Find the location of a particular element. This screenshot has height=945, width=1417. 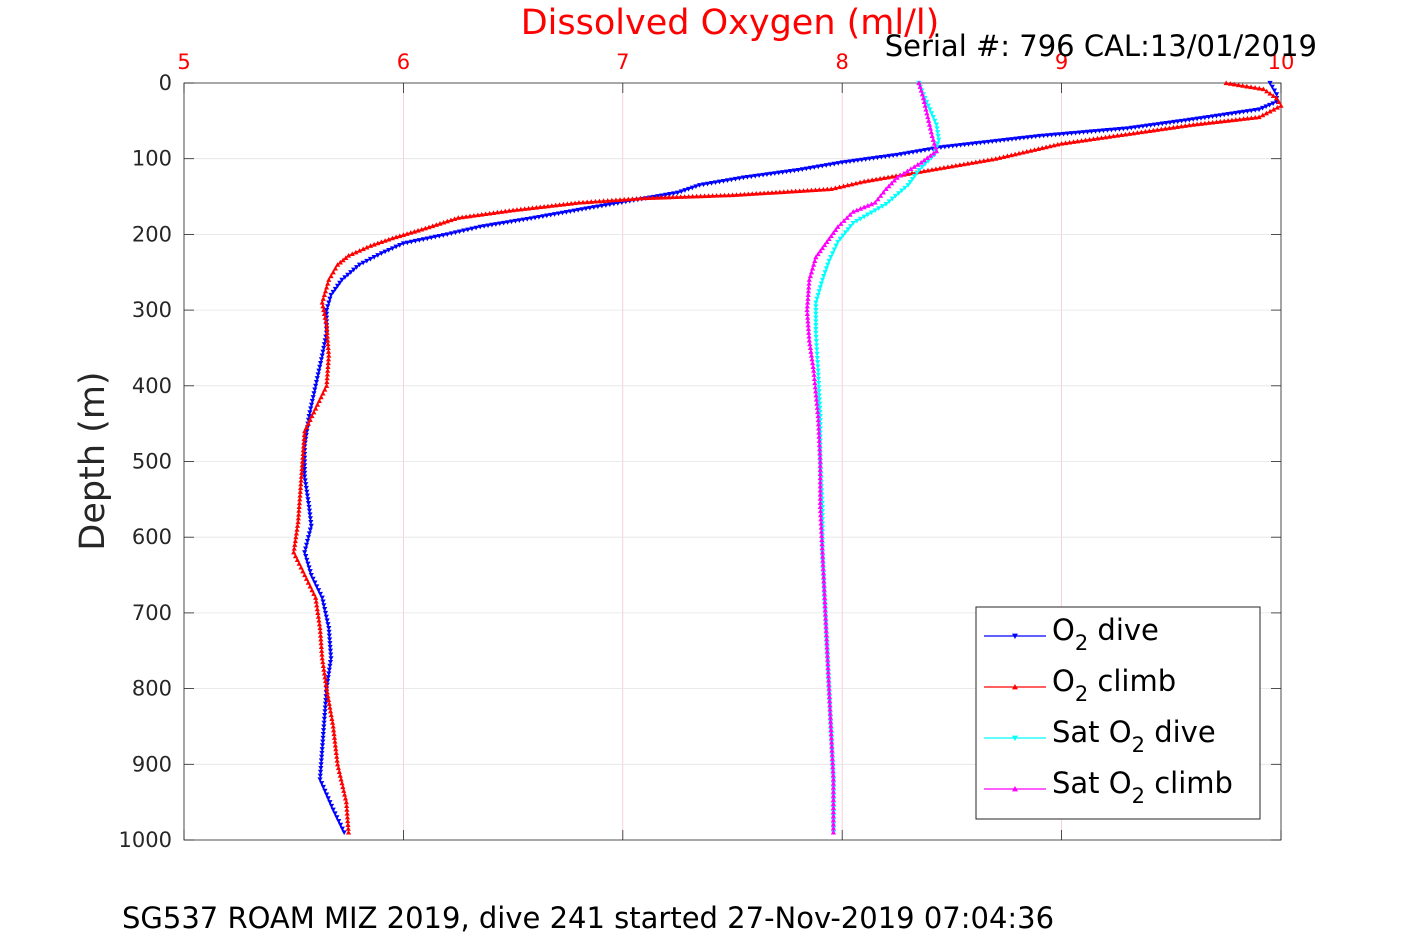

x-tick-label: 5 is located at coordinates (183, 62).